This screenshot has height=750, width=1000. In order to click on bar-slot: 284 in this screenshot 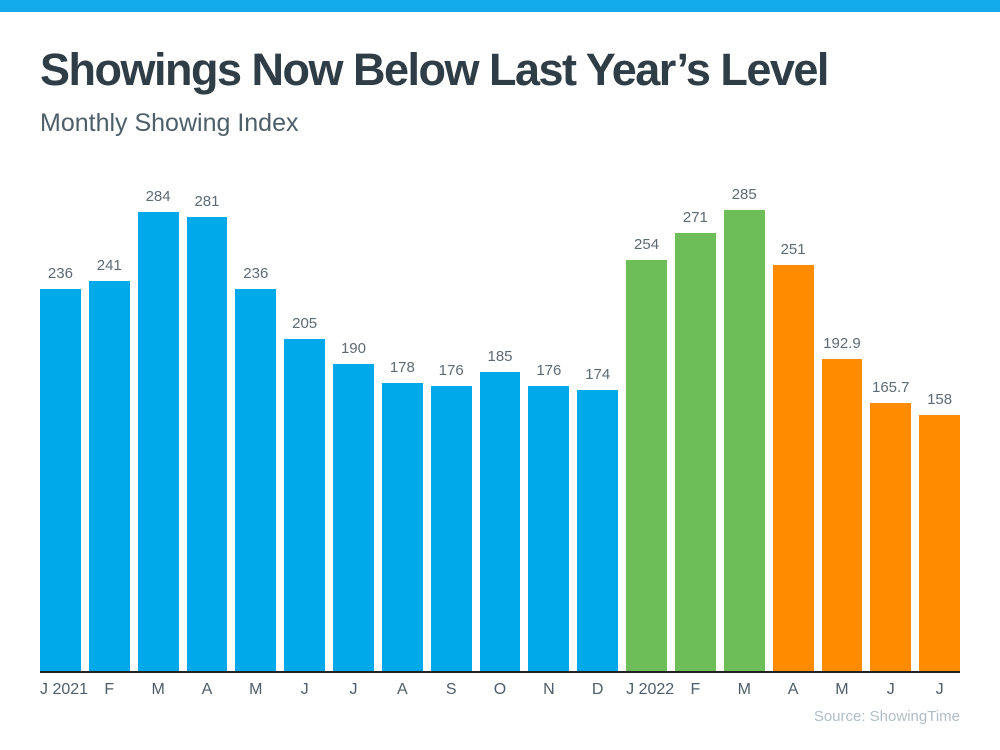, I will do `click(158, 426)`.